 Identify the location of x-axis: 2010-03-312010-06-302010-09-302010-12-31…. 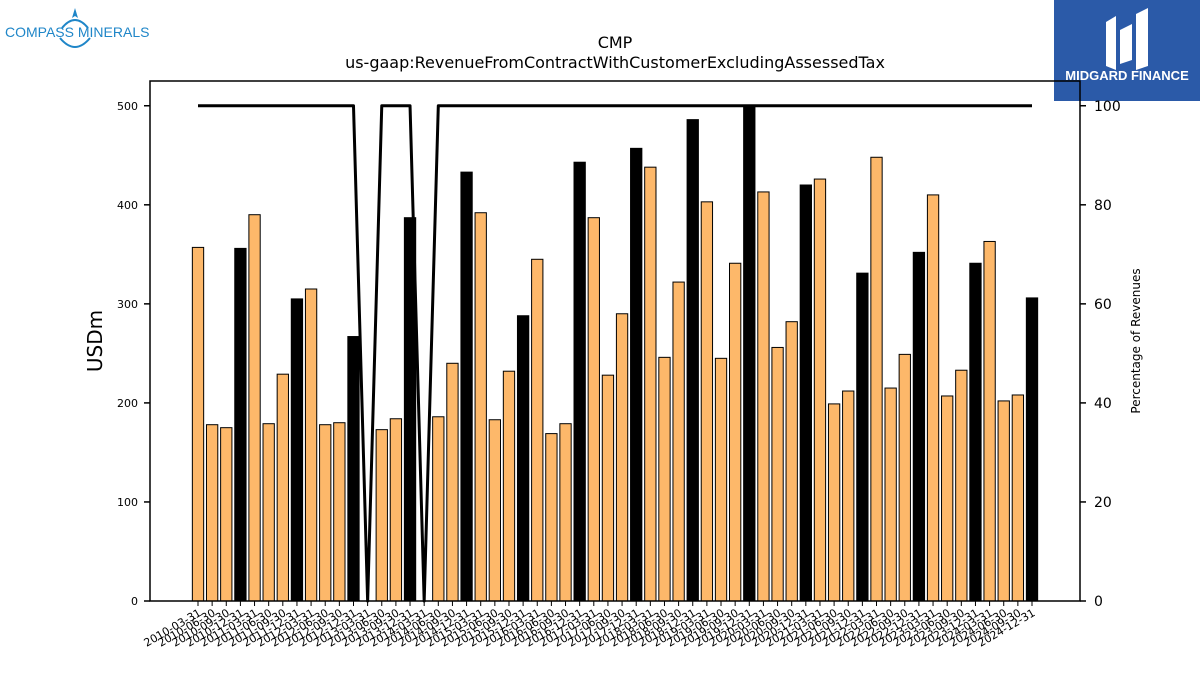
(590, 625).